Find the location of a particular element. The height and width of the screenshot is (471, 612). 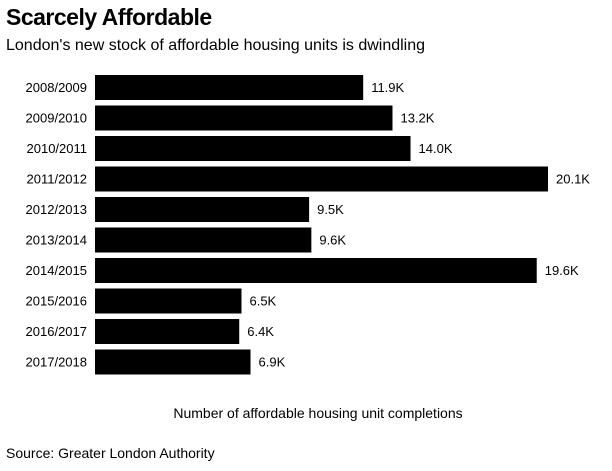

bar-value-label: 6.5K is located at coordinates (262, 301).